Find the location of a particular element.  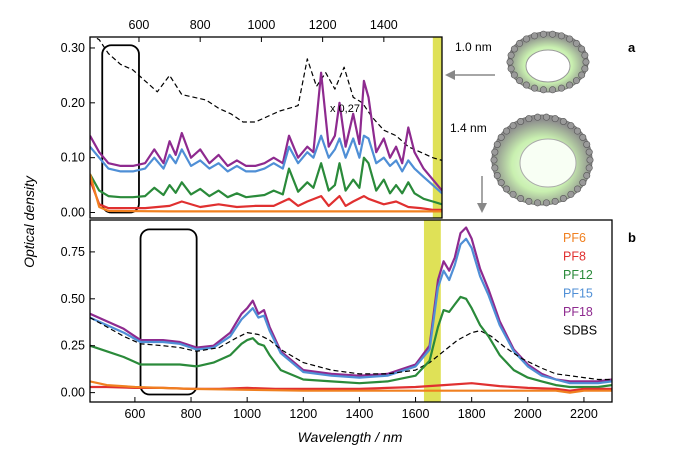

x-ticks-a: 600 800 1000 1200 1400 is located at coordinates (263, 30).